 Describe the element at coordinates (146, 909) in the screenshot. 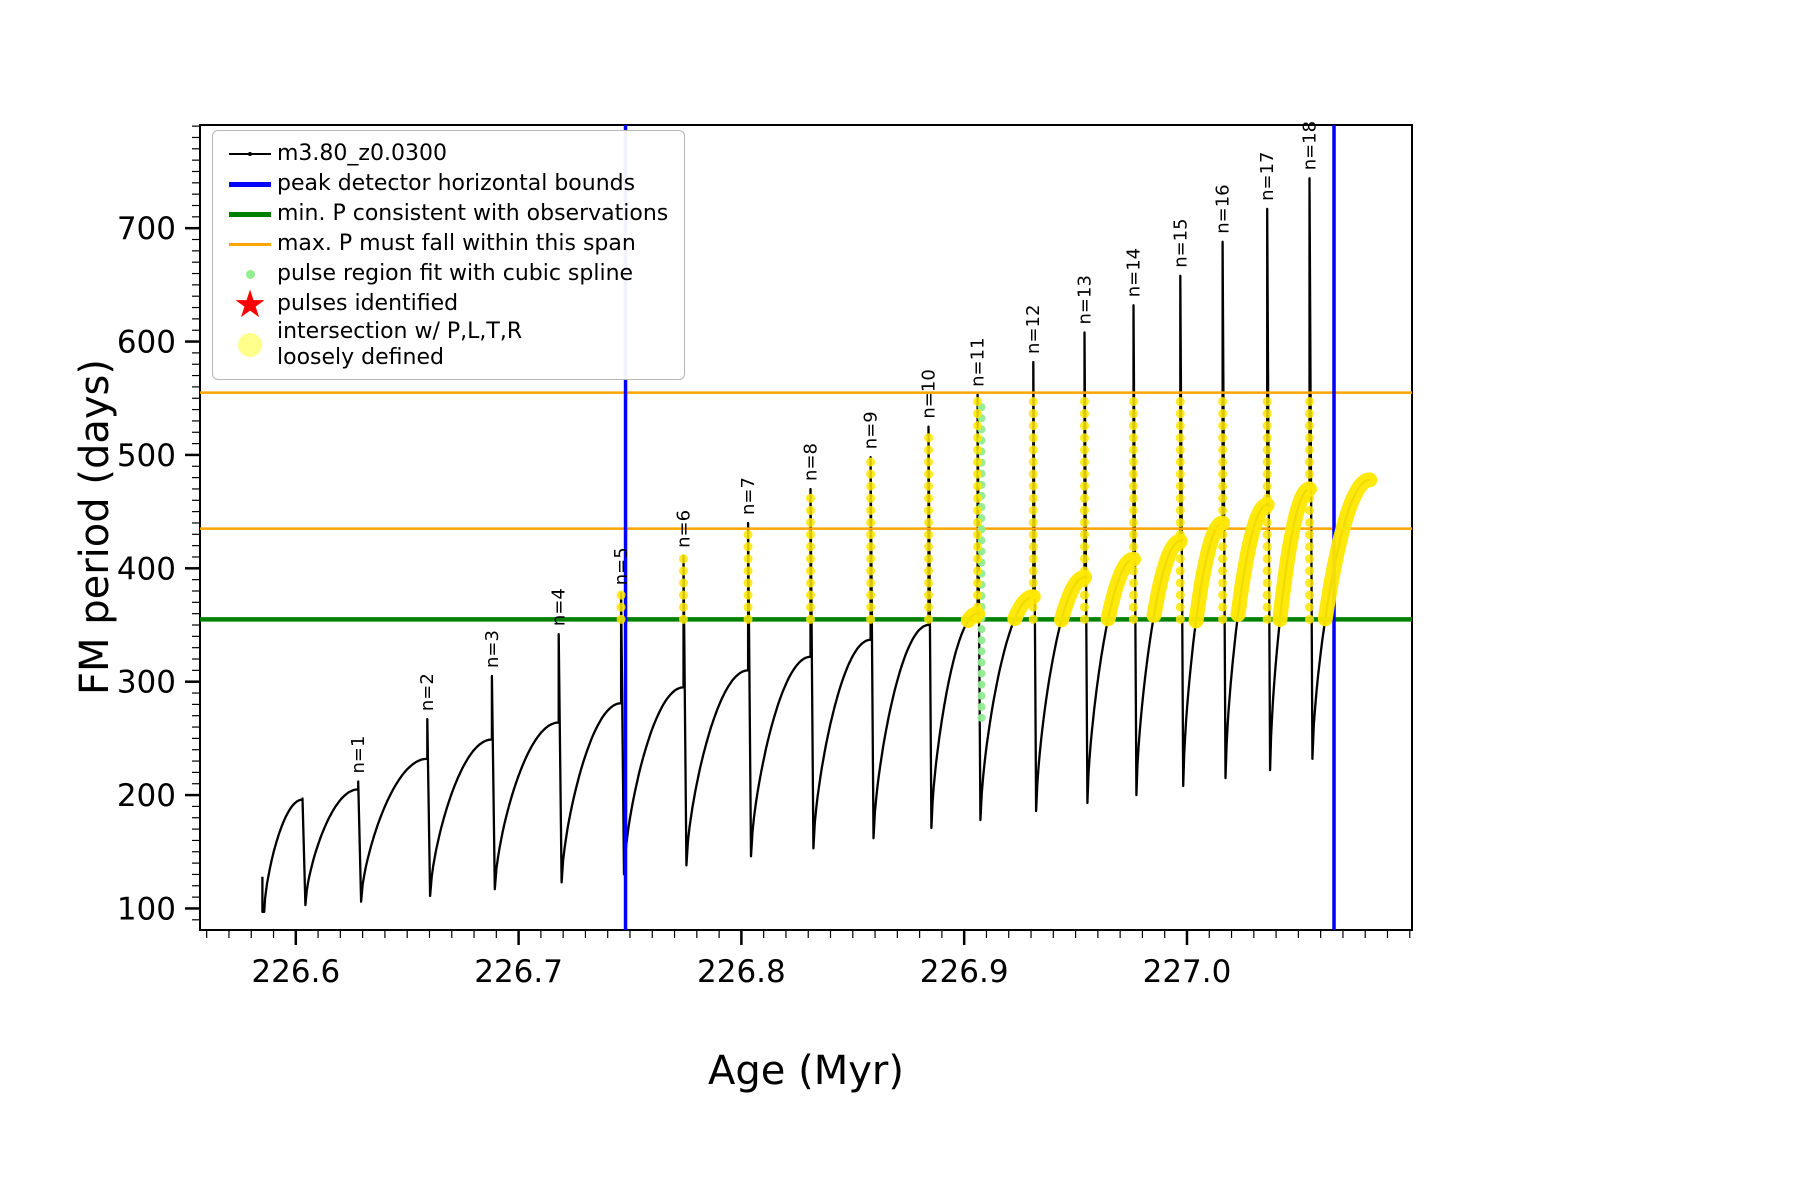

I see `y-tick-label: 100` at that location.